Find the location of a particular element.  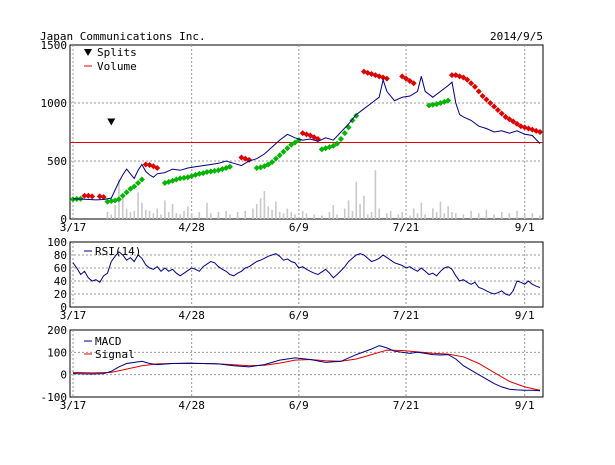

y-tick-label: 200 is located at coordinates (57, 330).